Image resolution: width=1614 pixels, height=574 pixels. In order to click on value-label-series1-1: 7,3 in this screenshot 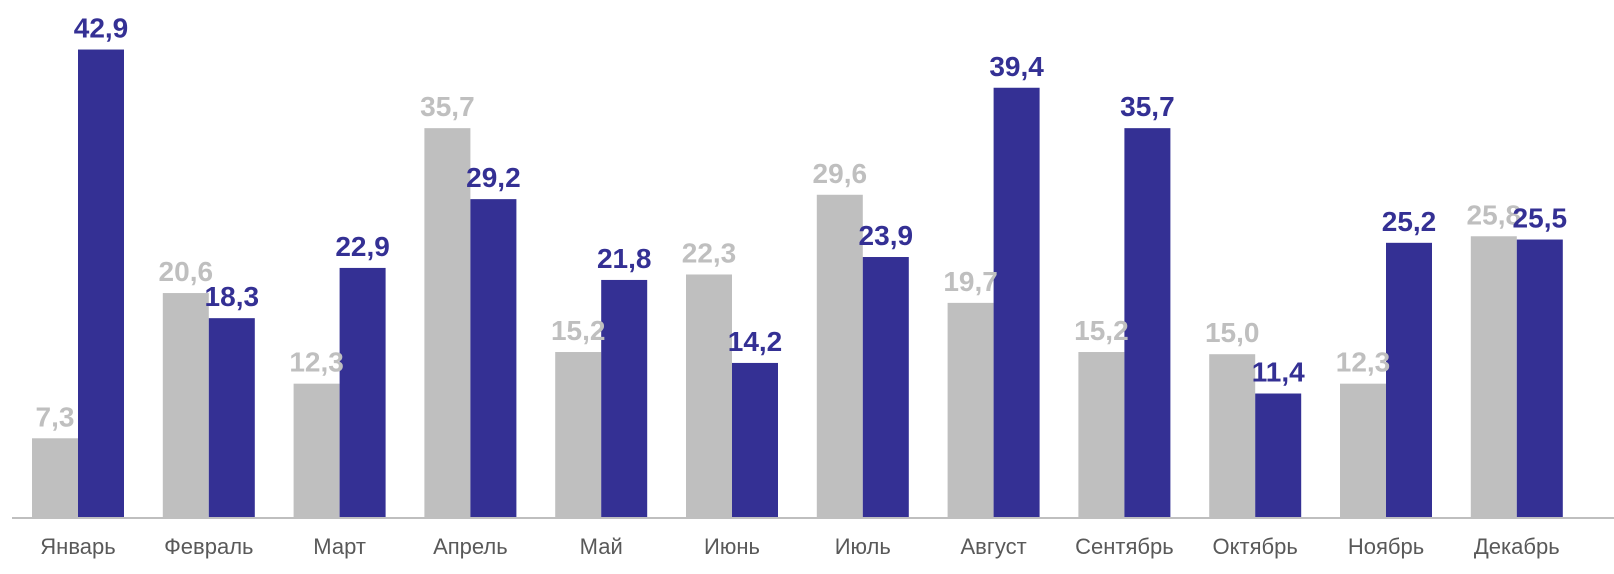, I will do `click(55, 416)`.